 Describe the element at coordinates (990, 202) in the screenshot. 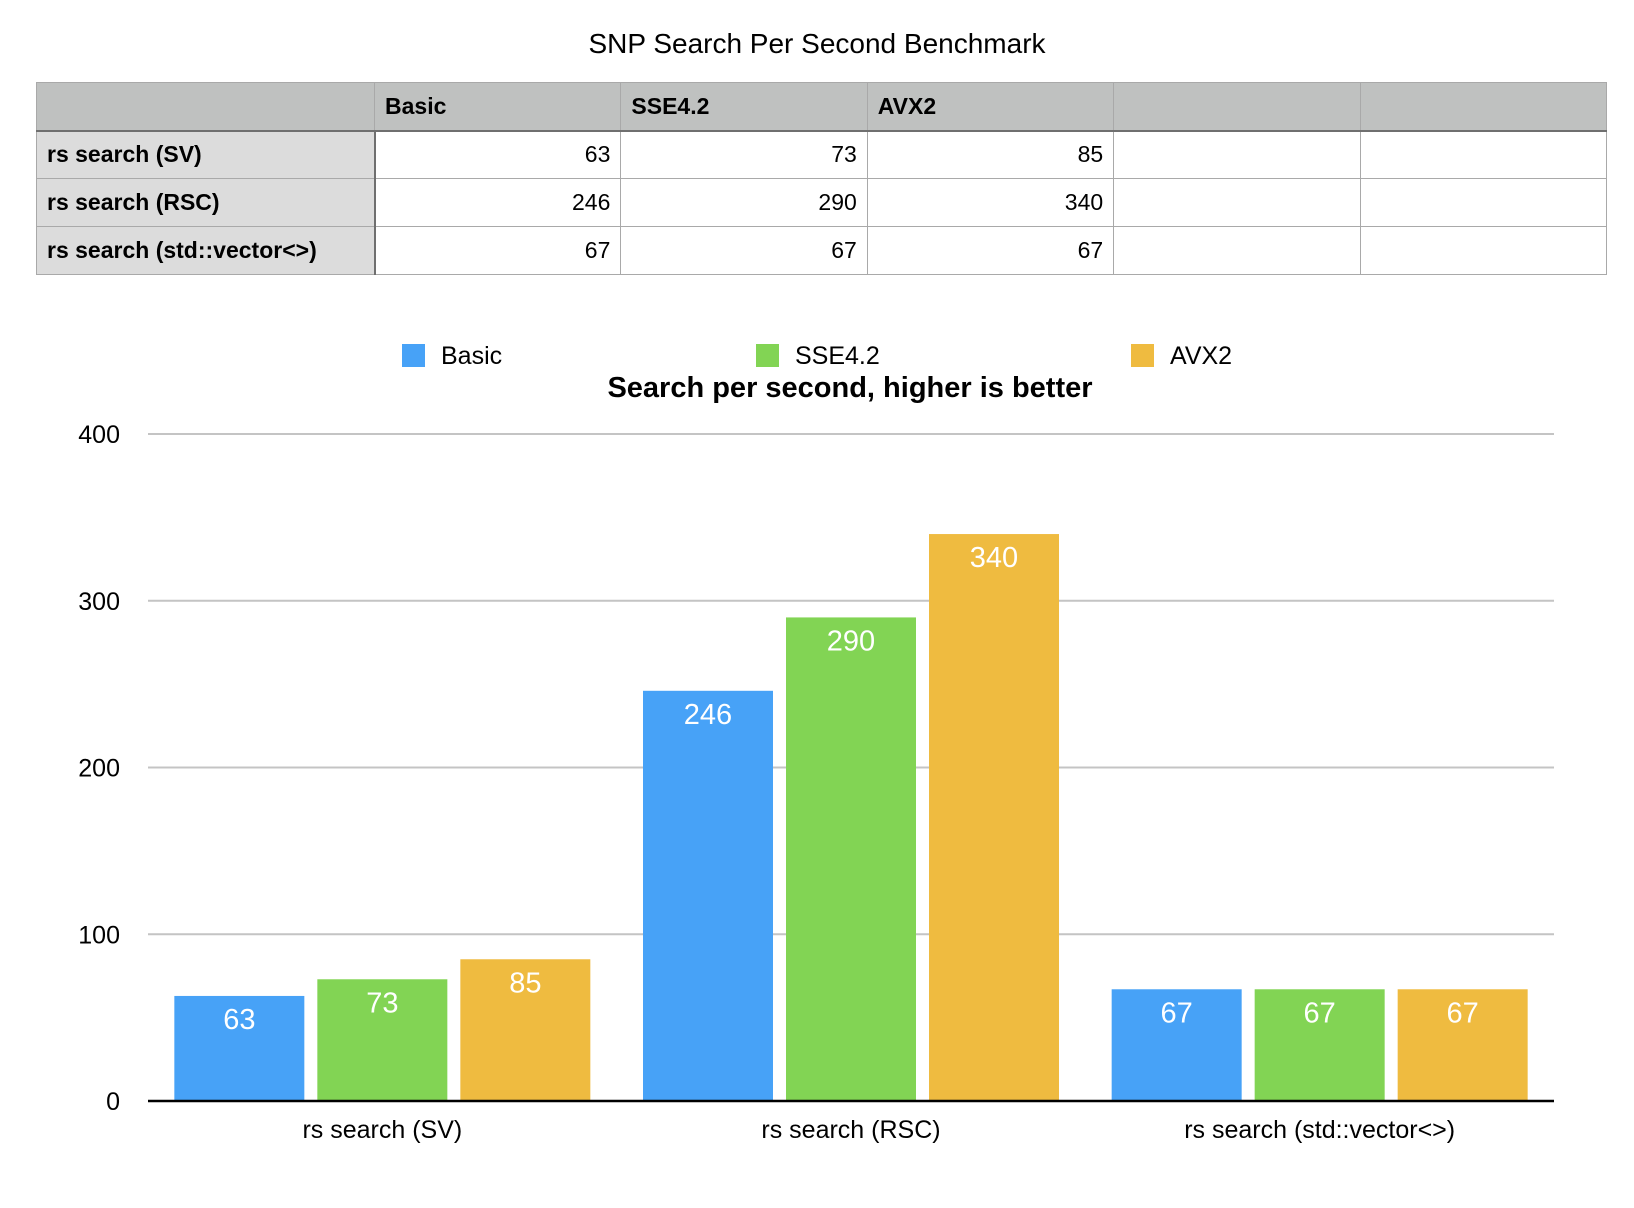

I see `table-cell: 340` at that location.